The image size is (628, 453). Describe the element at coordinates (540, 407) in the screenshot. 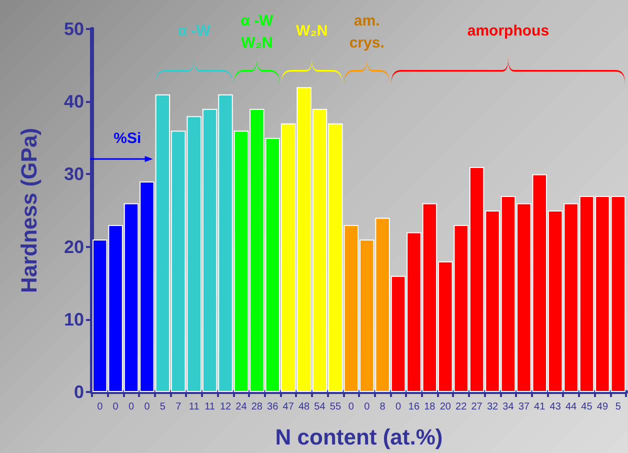

I see `x-tick-label: 41` at that location.